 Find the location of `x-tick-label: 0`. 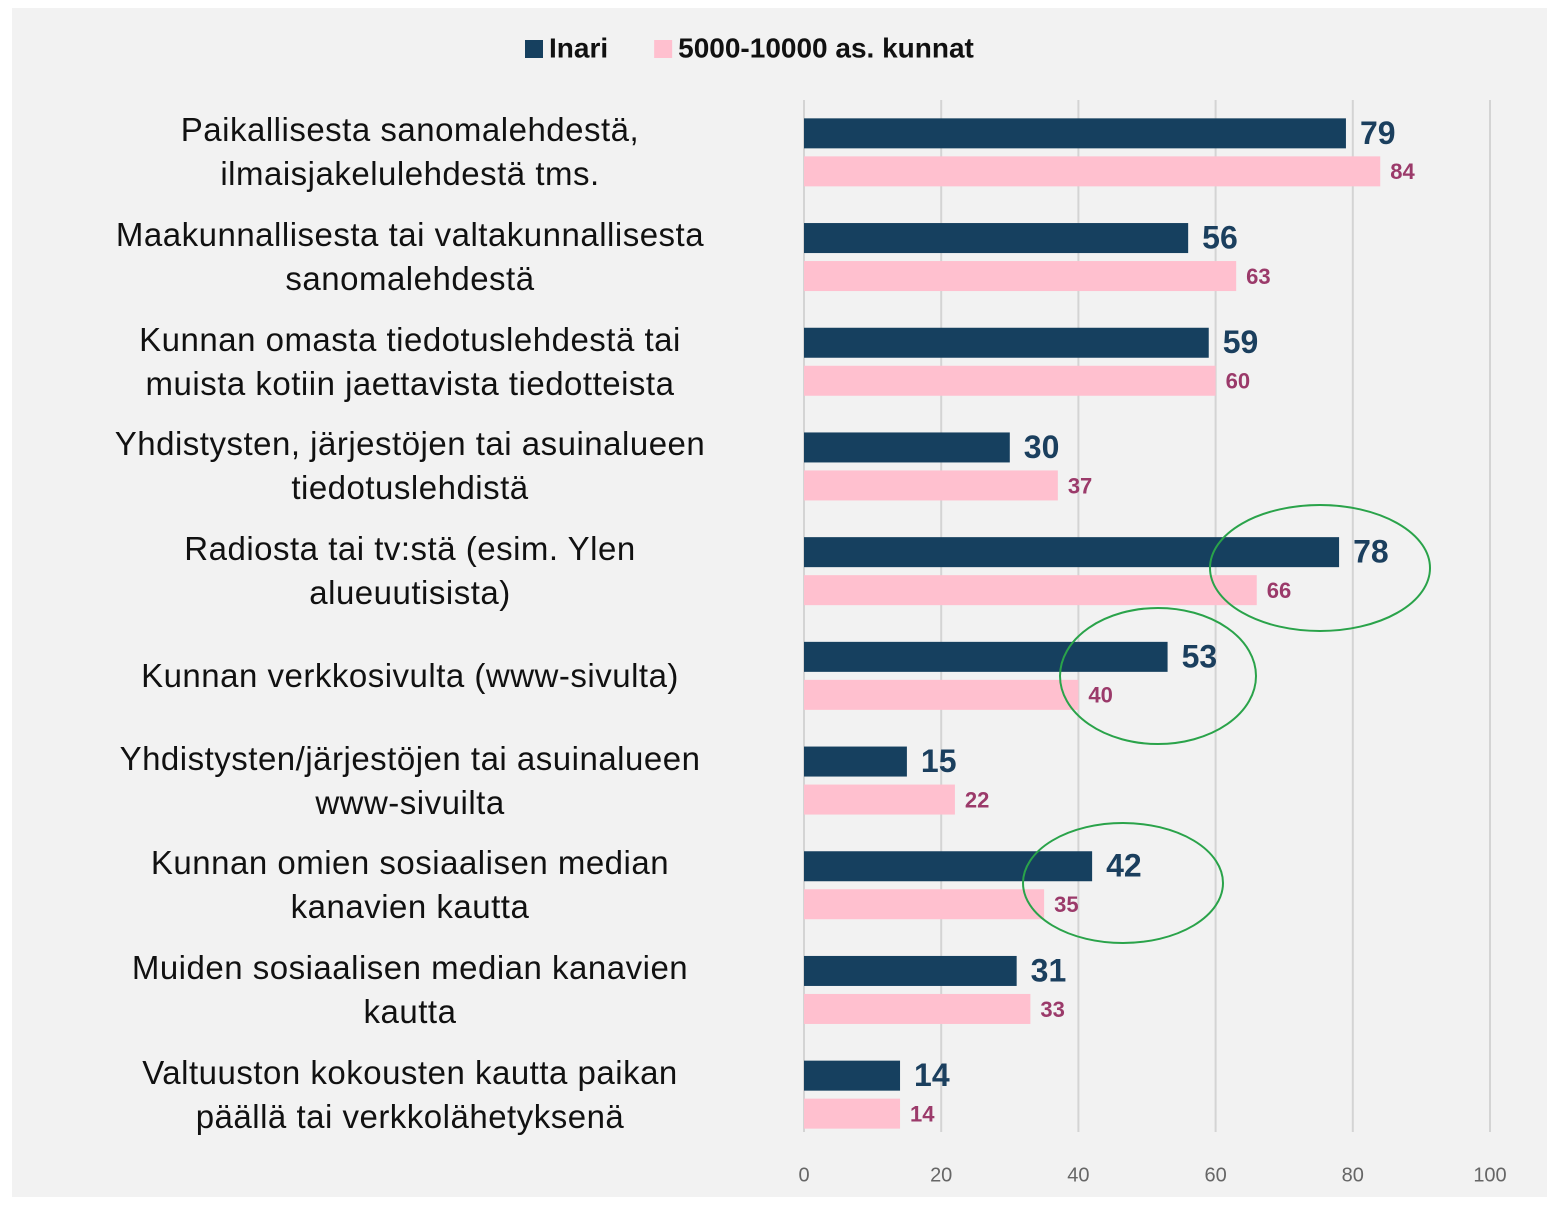

x-tick-label: 0 is located at coordinates (803, 1175).